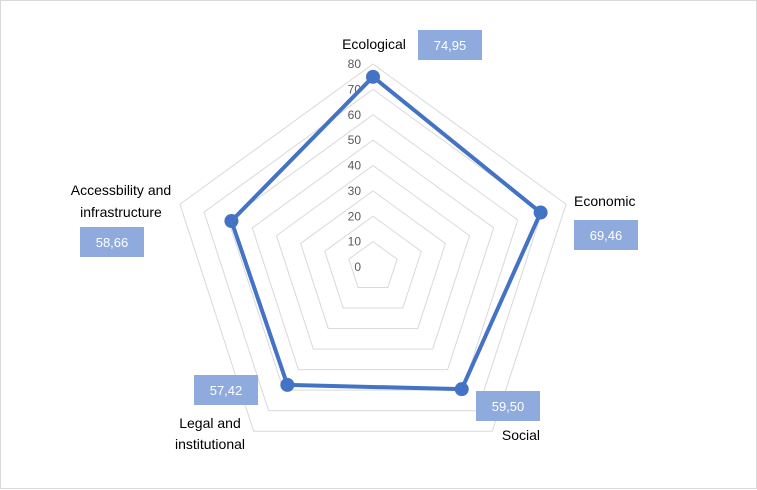 The image size is (757, 490). What do you see at coordinates (210, 433) in the screenshot?
I see `category-label: Legal and institutional` at bounding box center [210, 433].